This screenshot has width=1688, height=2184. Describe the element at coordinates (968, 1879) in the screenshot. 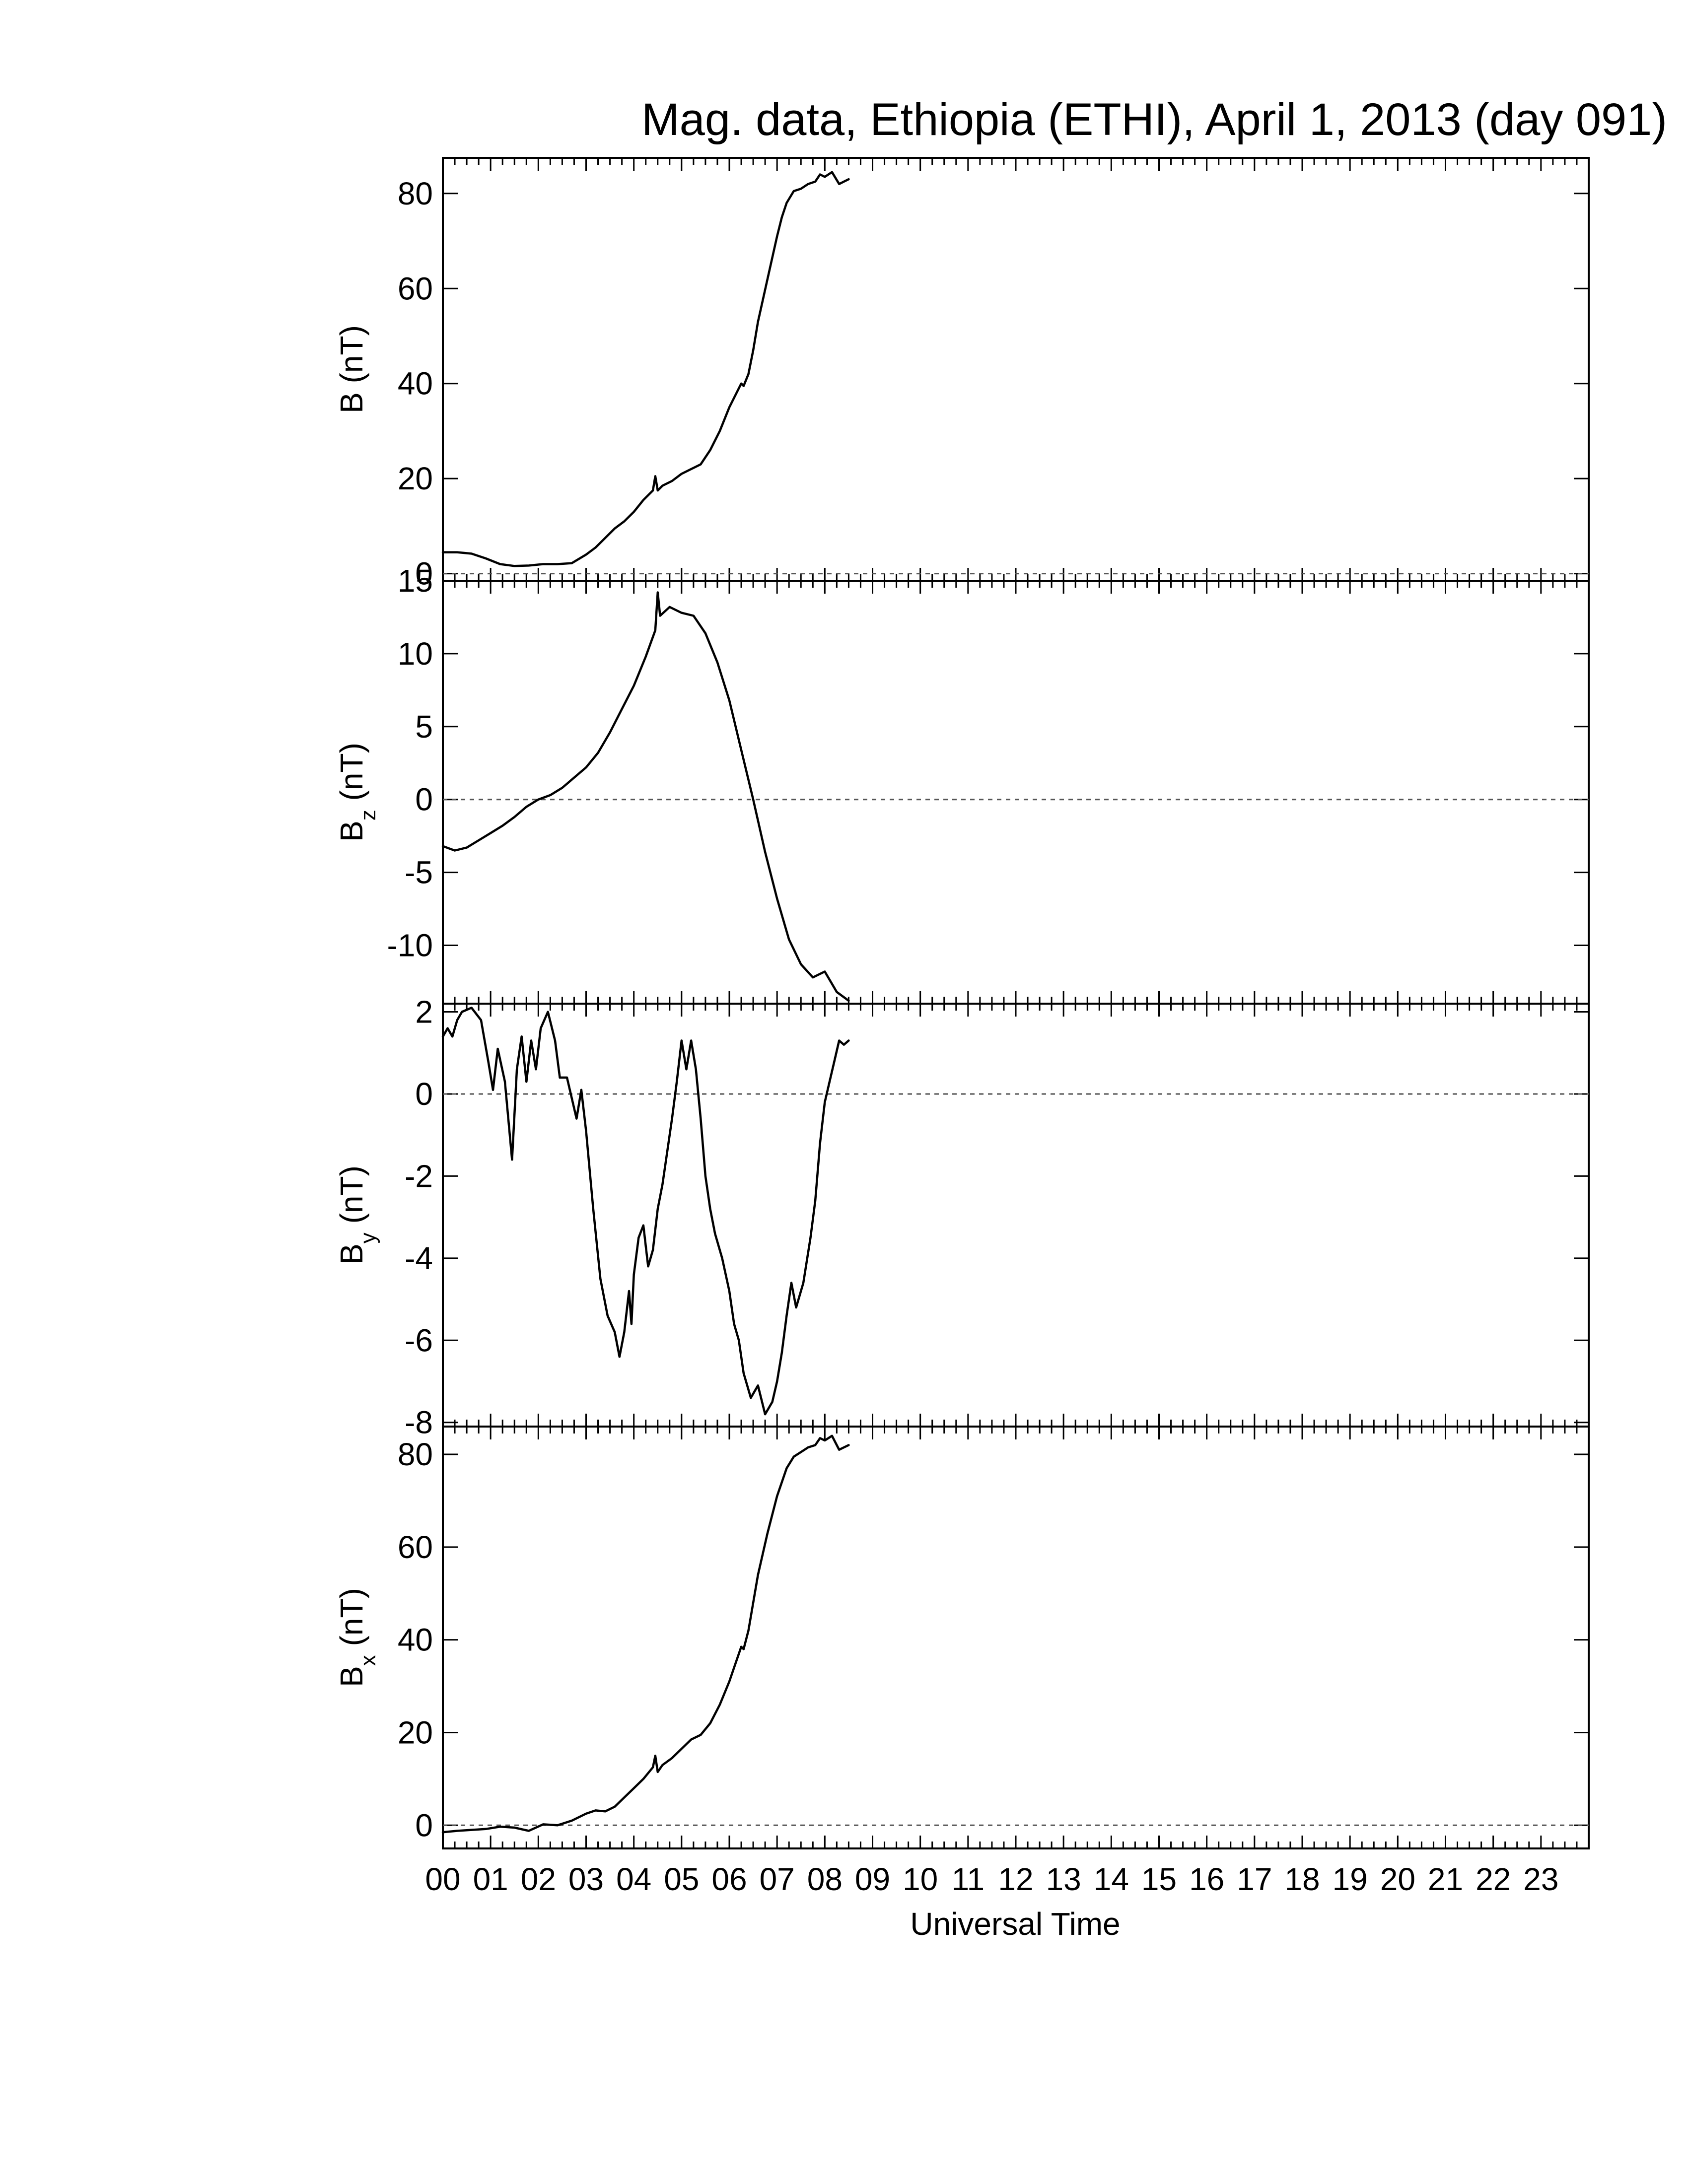

I see `x-tick-label: 11` at that location.